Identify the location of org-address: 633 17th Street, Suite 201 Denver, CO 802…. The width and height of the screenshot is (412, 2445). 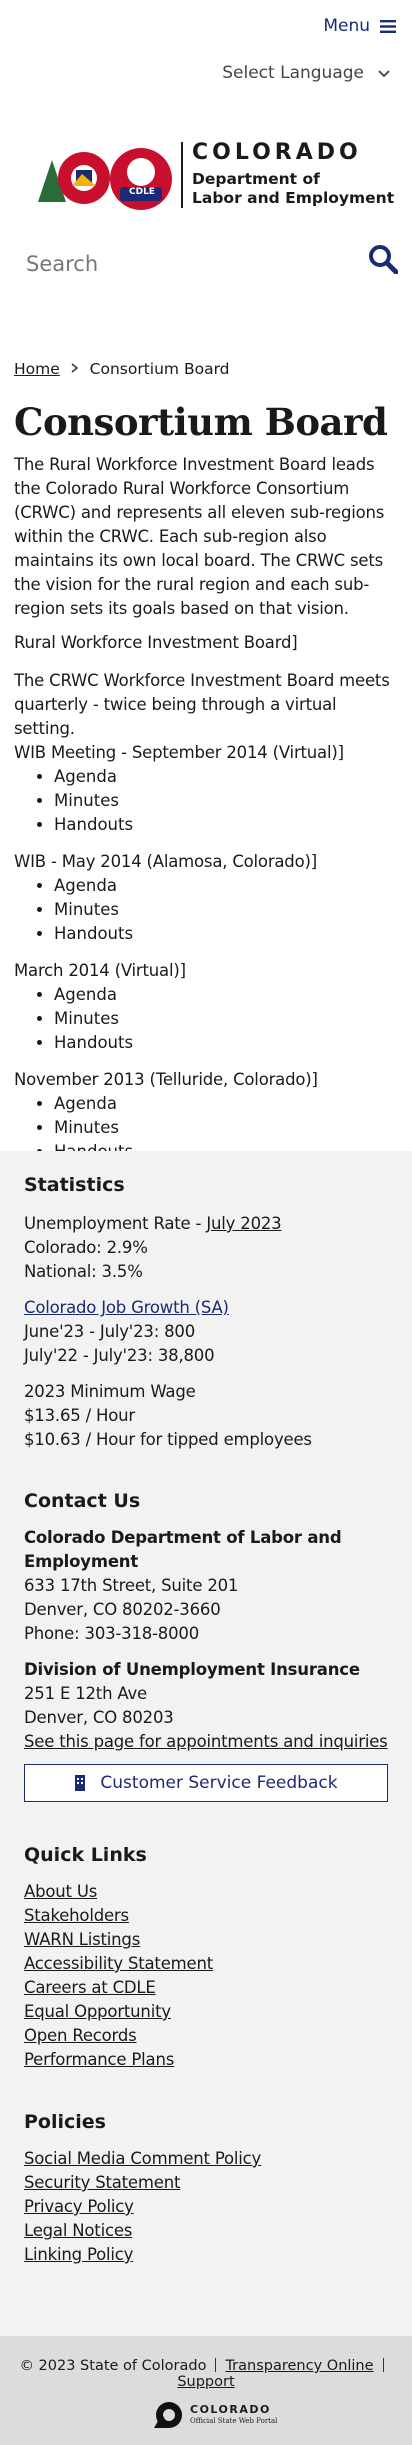
(206, 1610).